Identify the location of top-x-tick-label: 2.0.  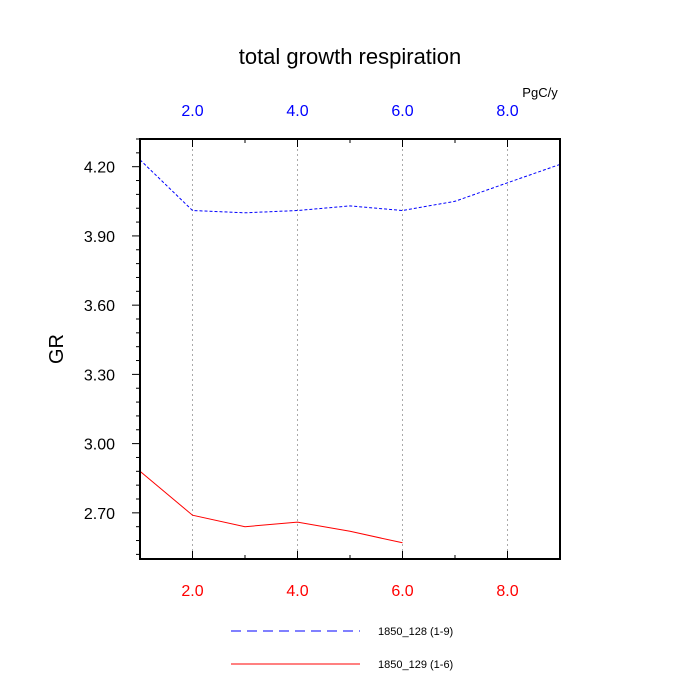
(192, 111).